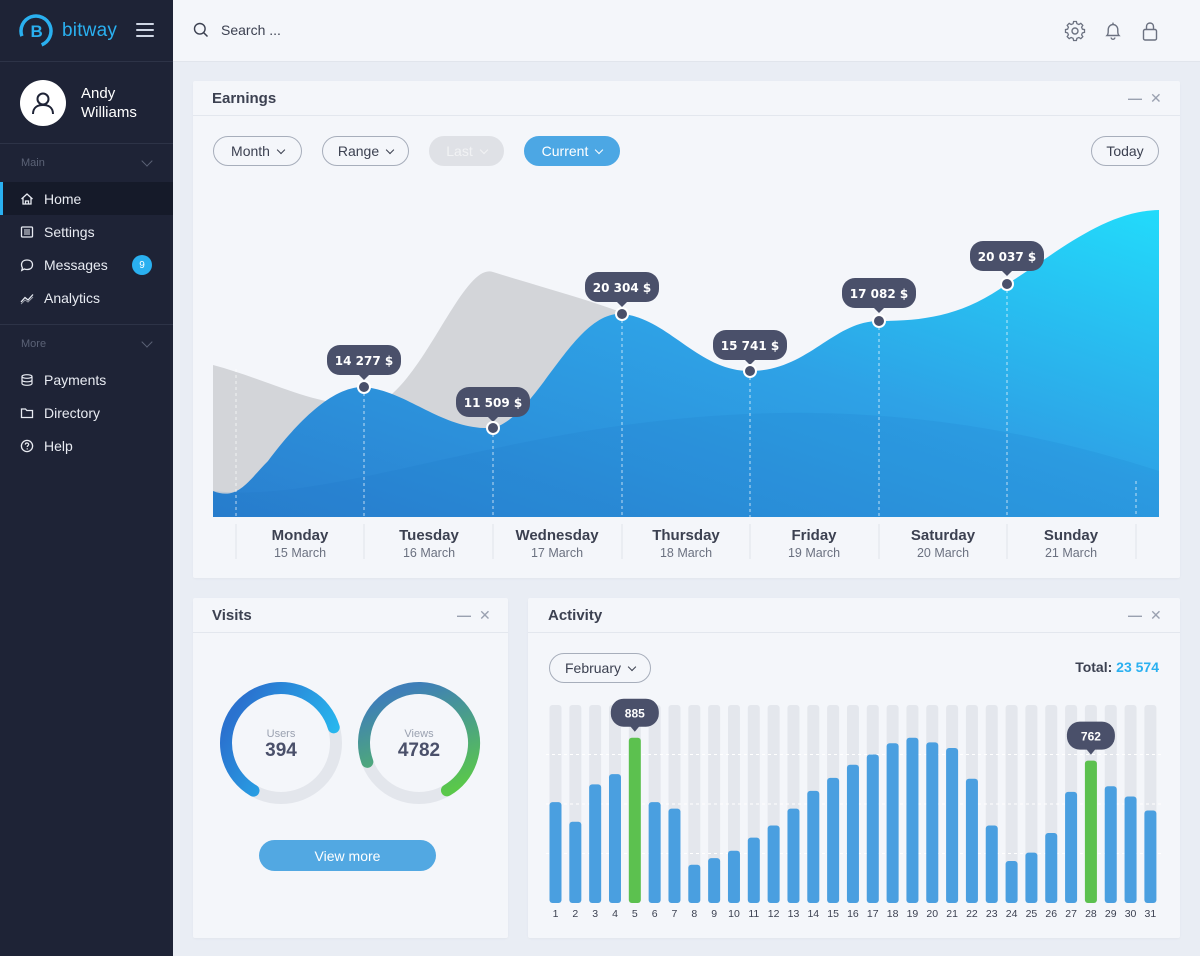 This screenshot has width=1200, height=956. Describe the element at coordinates (86, 344) in the screenshot. I see `nav-section-more: More` at that location.